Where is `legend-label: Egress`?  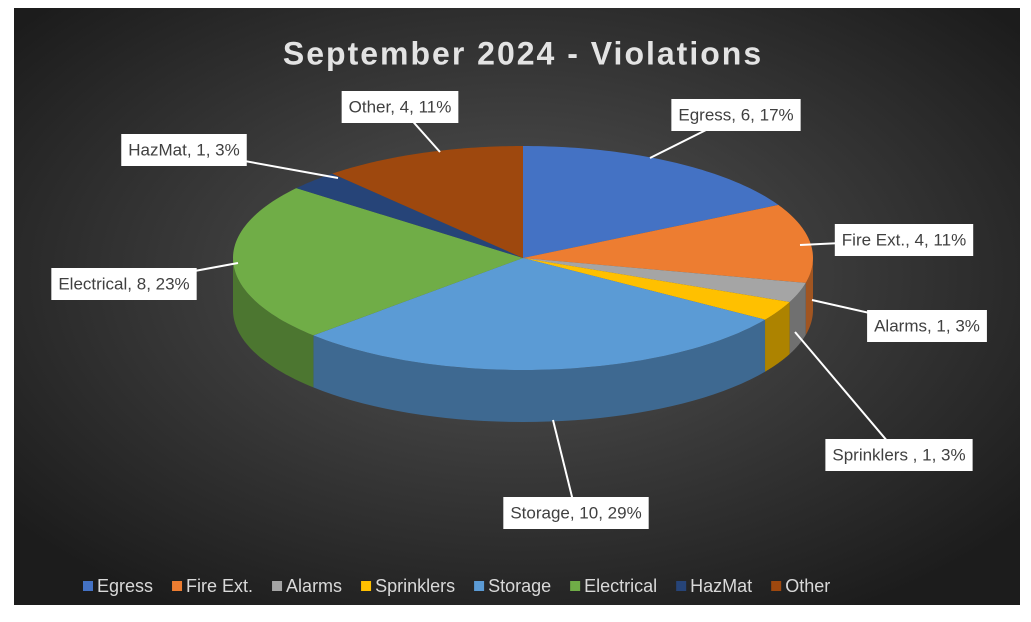 legend-label: Egress is located at coordinates (125, 586).